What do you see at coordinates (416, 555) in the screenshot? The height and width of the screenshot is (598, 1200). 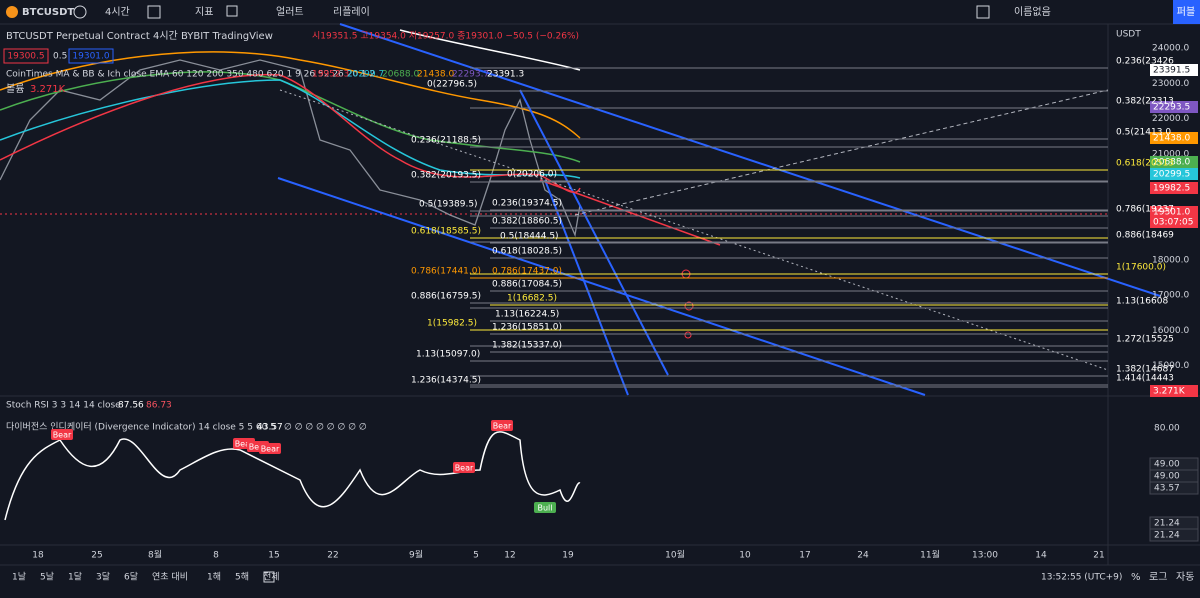 I see `time-tick-label: 9월` at bounding box center [416, 555].